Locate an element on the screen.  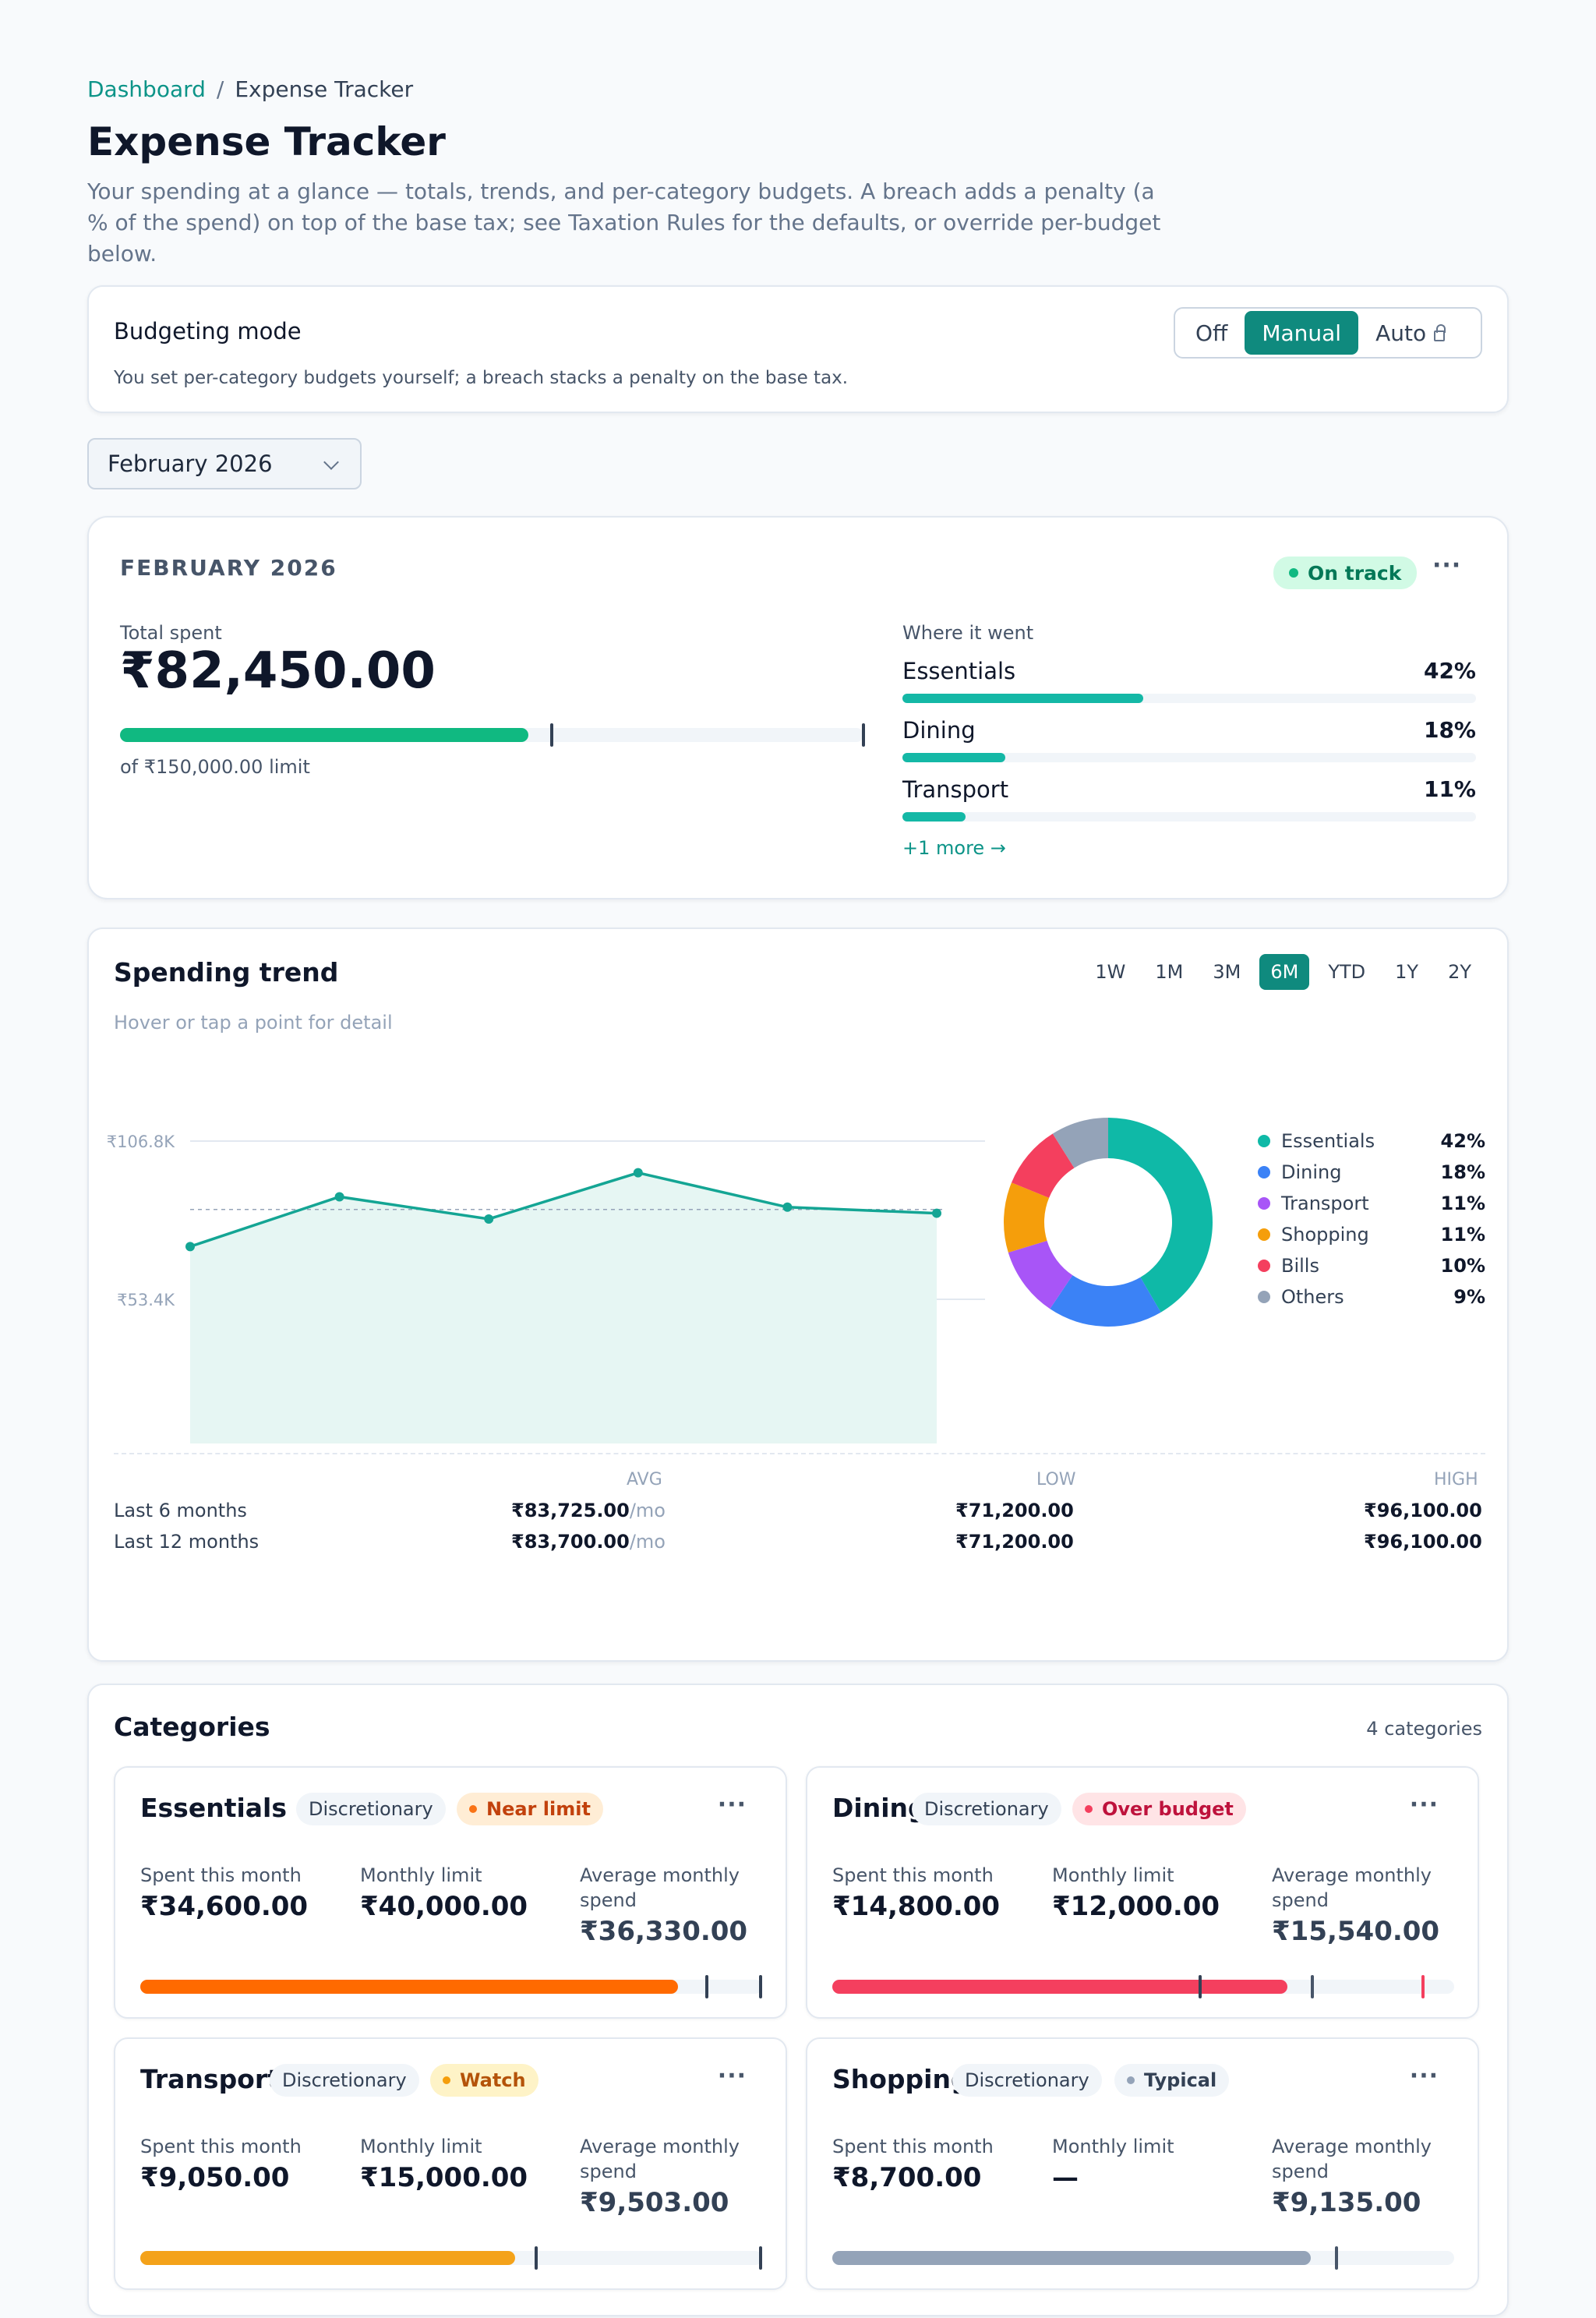
stats-divider is located at coordinates (799, 1453).